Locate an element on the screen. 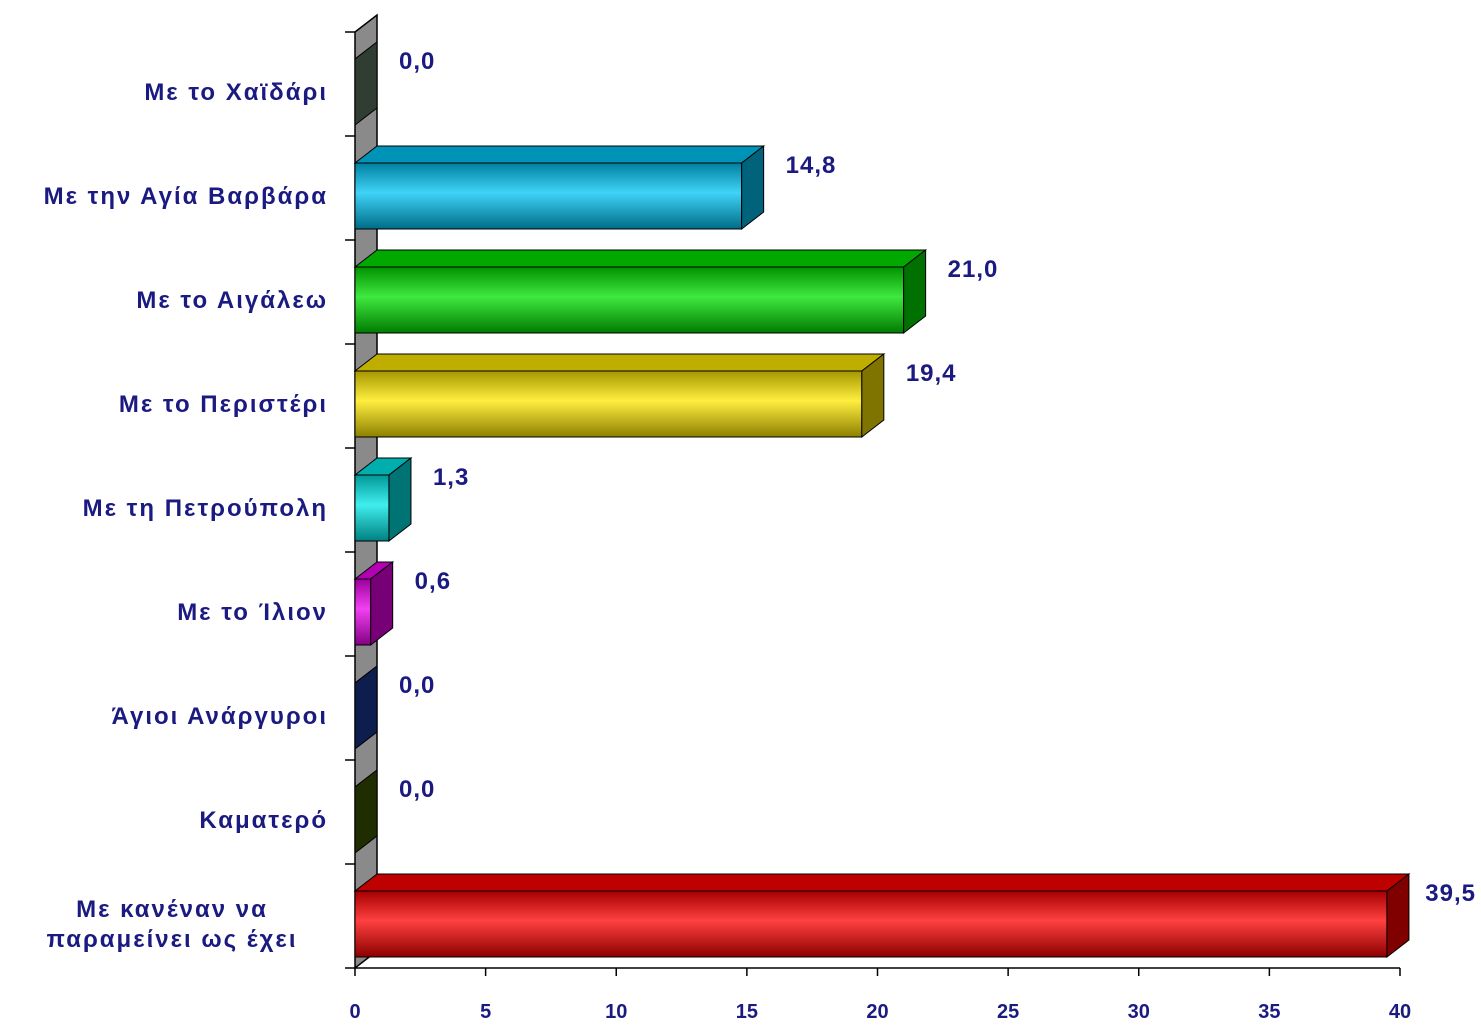 This screenshot has height=1028, width=1481. category-label: Με το Περιστέρι is located at coordinates (223, 404).